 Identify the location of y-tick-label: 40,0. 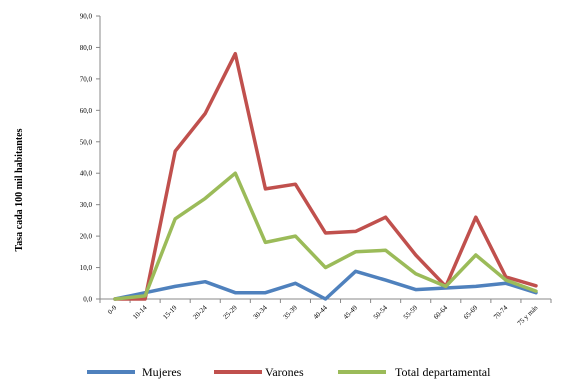
(86, 174).